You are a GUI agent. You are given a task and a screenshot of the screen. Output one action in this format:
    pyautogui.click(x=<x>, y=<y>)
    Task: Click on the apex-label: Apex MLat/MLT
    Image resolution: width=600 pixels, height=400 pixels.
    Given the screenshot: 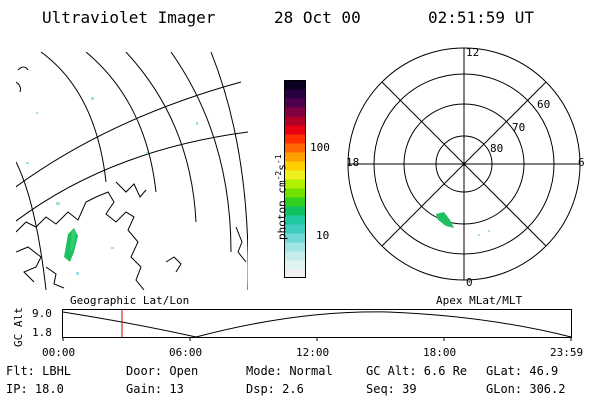 What is the action you would take?
    pyautogui.click(x=479, y=300)
    